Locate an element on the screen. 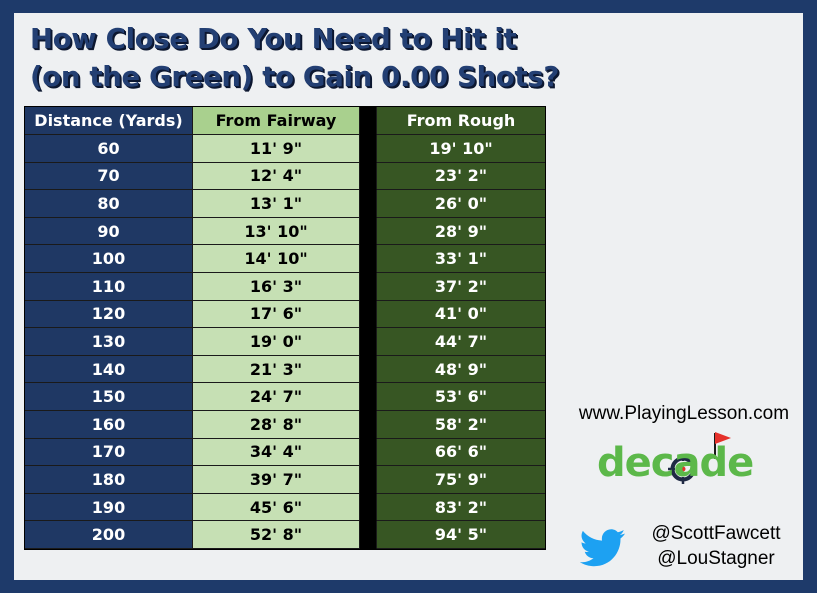 This screenshot has height=593, width=817. title-line-2: (on the Green) to Gain 0.00 Shots? is located at coordinates (295, 77).